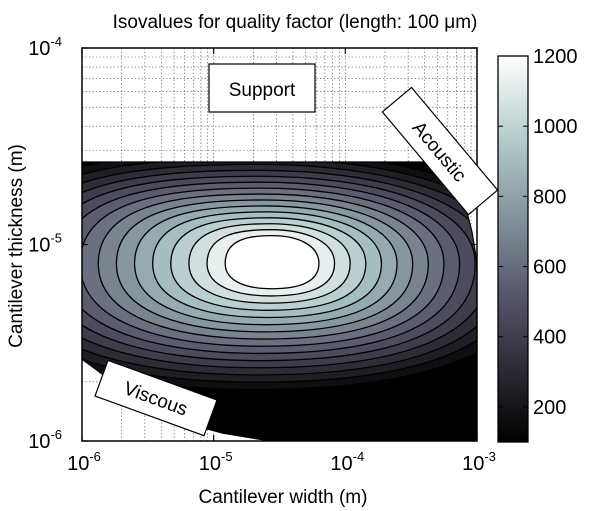  I want to click on colorbar-tick-label: 200, so click(549, 408).